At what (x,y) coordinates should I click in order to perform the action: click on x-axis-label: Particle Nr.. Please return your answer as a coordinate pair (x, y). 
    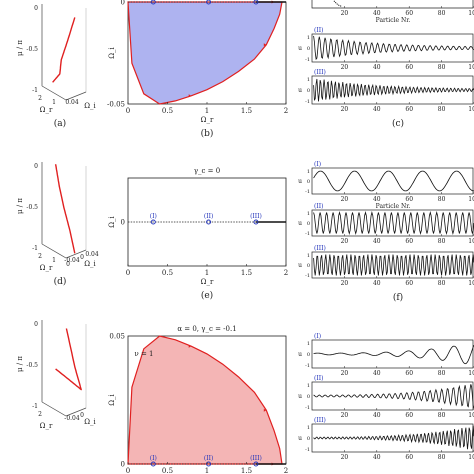
    Looking at the image, I should click on (393, 206).